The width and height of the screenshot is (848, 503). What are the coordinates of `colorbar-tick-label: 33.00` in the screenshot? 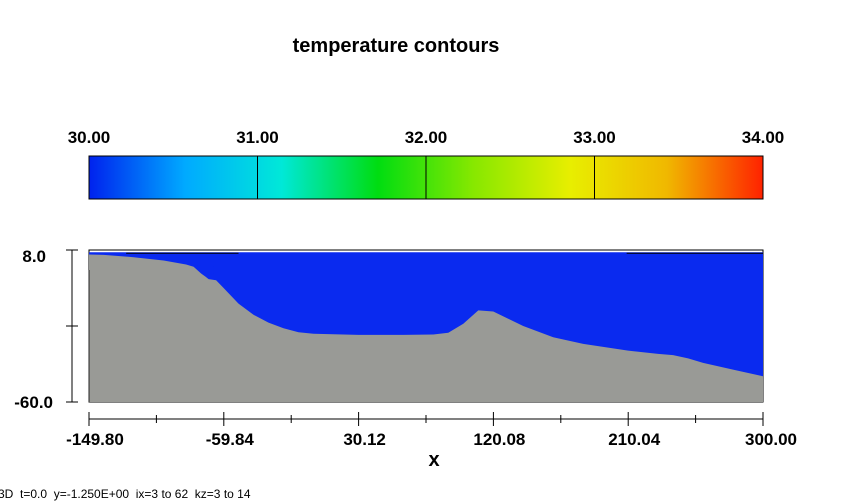 It's located at (594, 137).